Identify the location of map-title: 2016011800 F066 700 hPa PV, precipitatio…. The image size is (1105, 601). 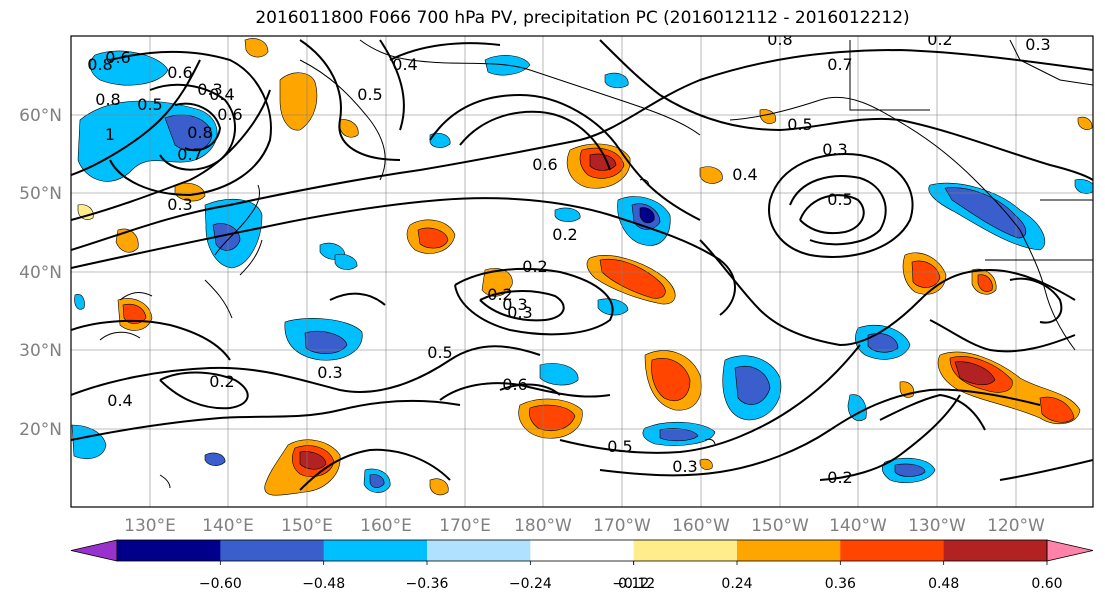
(582, 18).